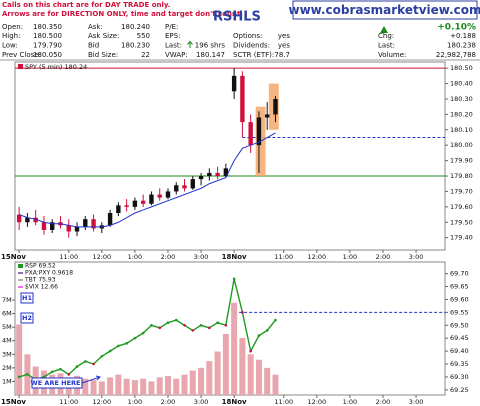 The width and height of the screenshot is (480, 406). Describe the element at coordinates (459, 287) in the screenshot. I see `y-tick-label: 69.65` at that location.